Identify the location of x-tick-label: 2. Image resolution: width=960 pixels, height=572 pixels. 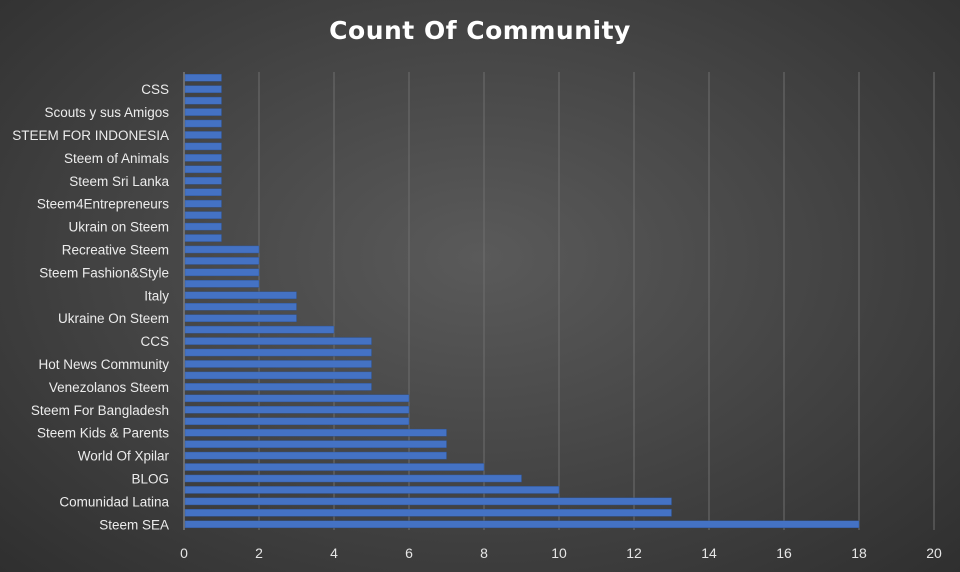
(259, 553).